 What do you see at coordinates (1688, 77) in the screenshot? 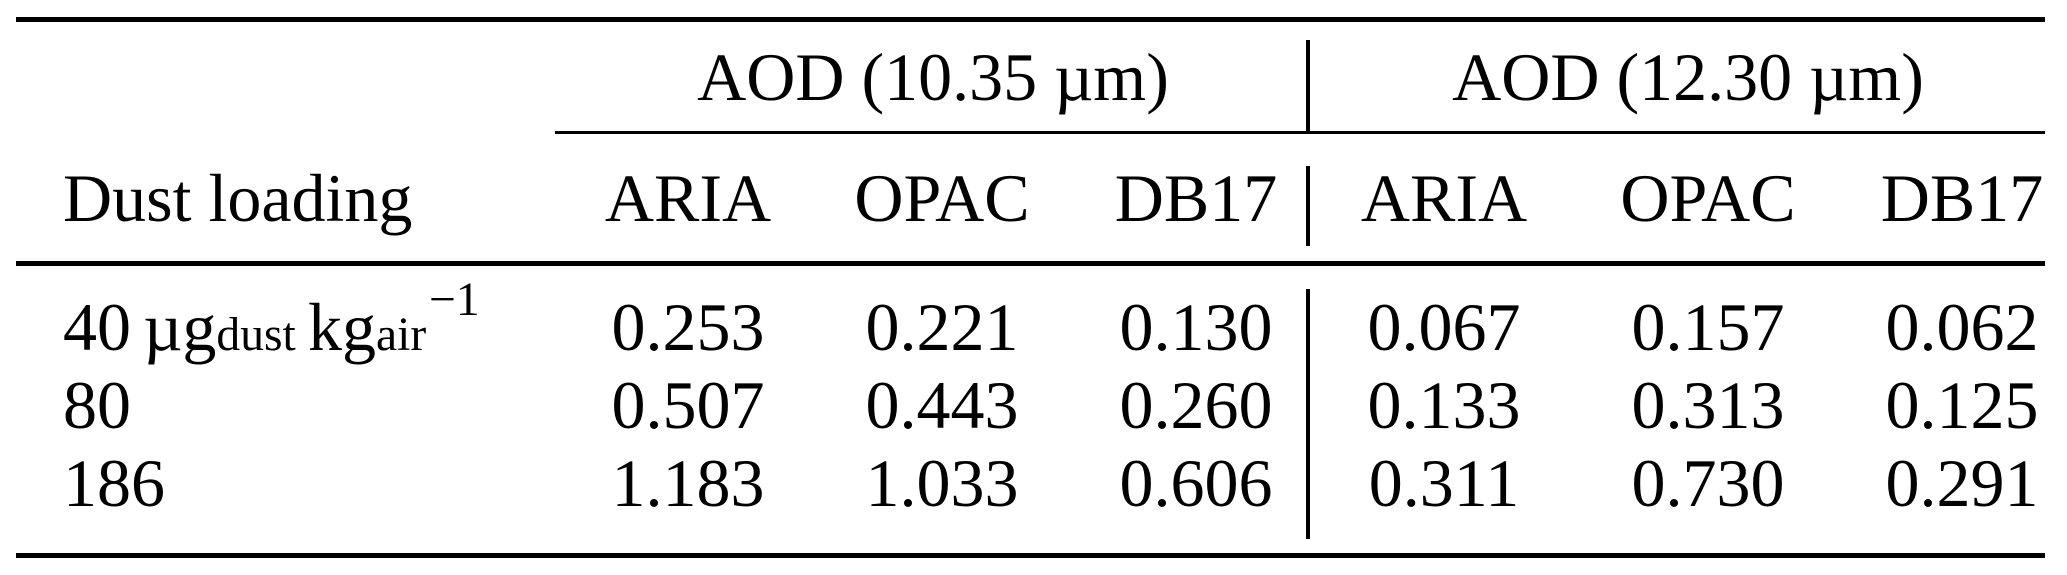
I see `column-group-header-aod-12-30: AOD (12.30 µm)` at bounding box center [1688, 77].